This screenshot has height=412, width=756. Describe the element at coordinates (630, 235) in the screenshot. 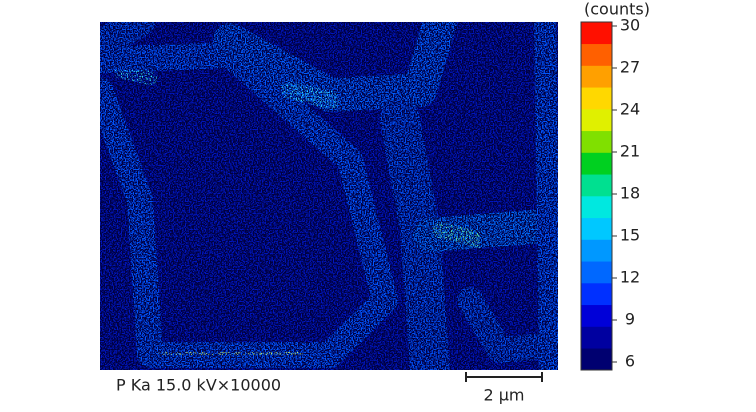

I see `colorbar-tick-label: 15` at that location.